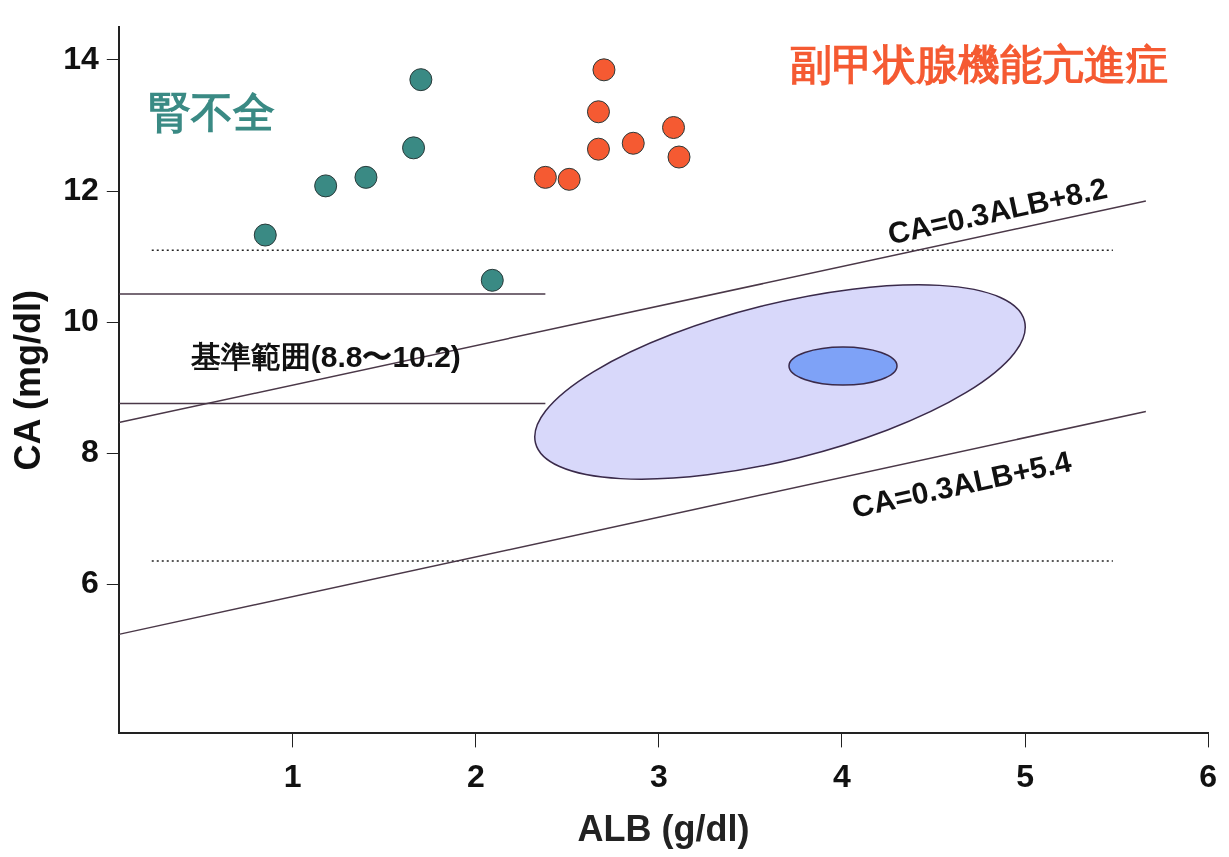 This screenshot has width=1229, height=857. Describe the element at coordinates (27, 380) in the screenshot. I see `y-axis-title: CA (mg/dl)` at that location.